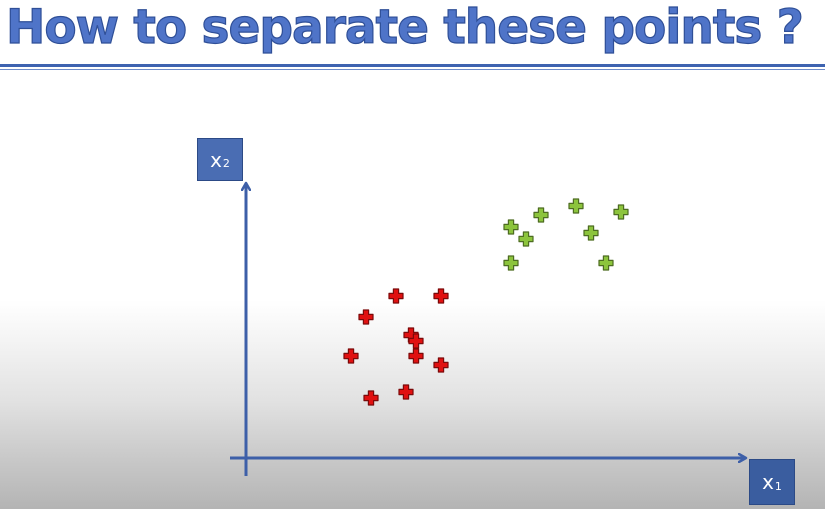  I want to click on y-axis-label-text: x, so click(216, 159).